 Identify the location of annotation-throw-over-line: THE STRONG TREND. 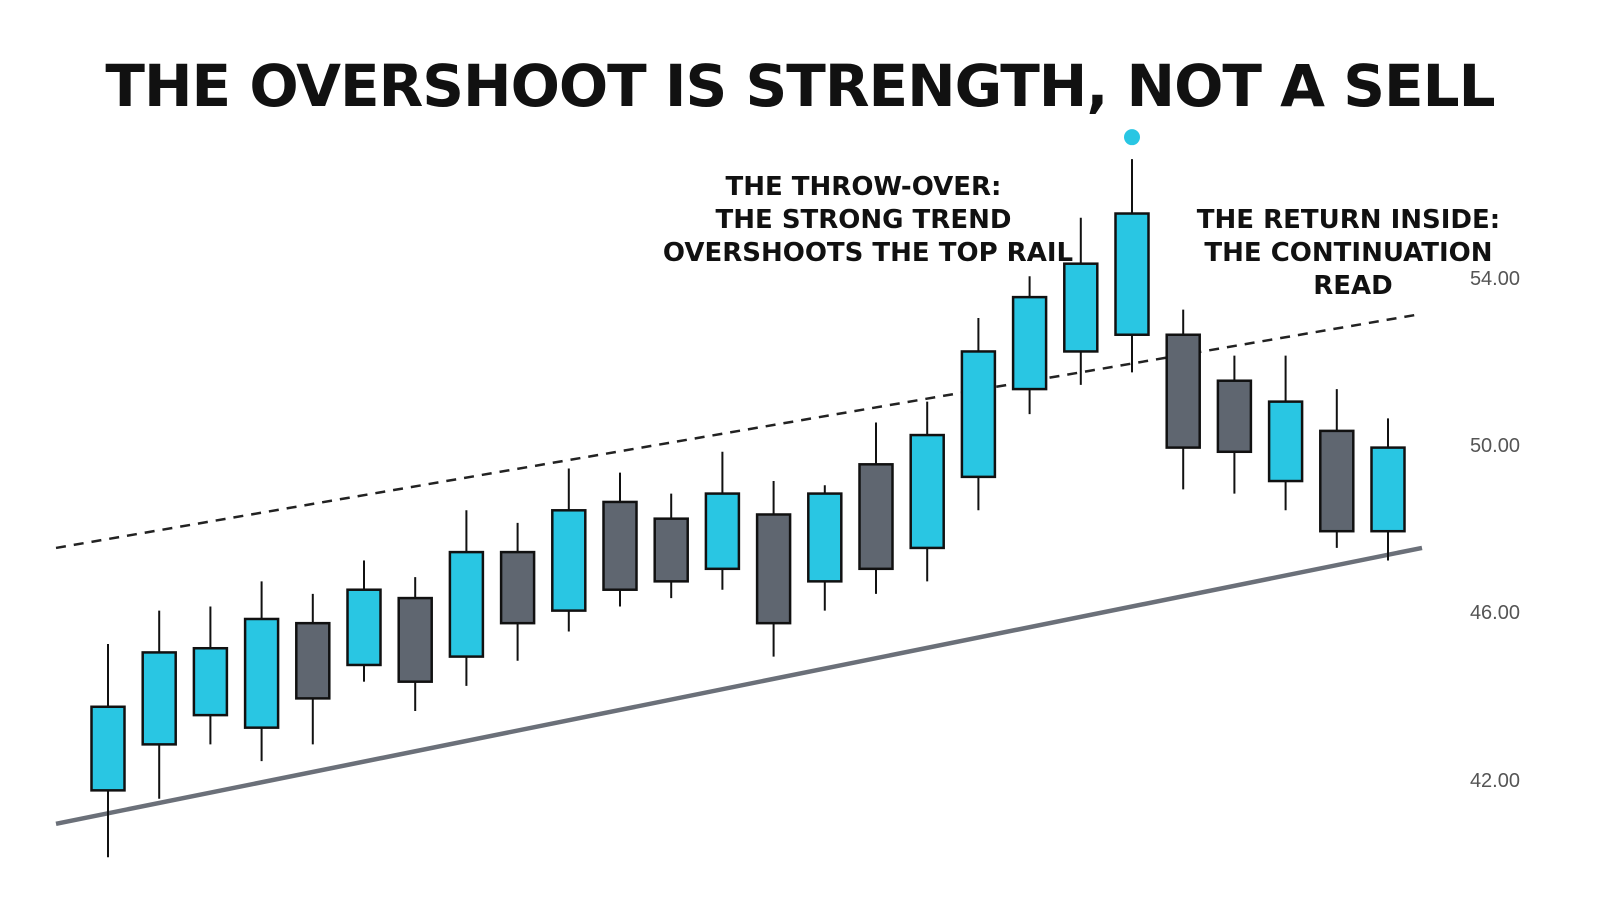
(864, 220).